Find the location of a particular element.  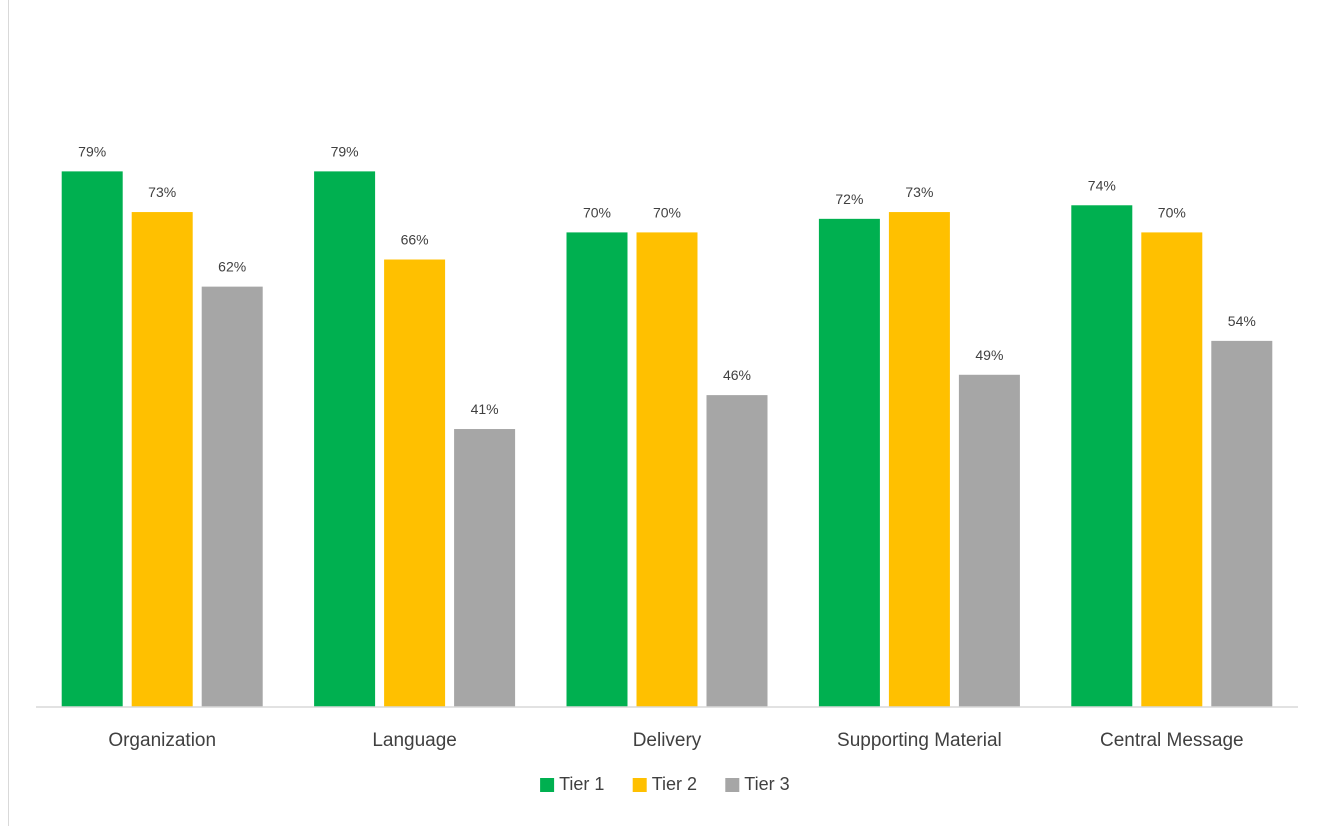

category-label: Language is located at coordinates (414, 740).